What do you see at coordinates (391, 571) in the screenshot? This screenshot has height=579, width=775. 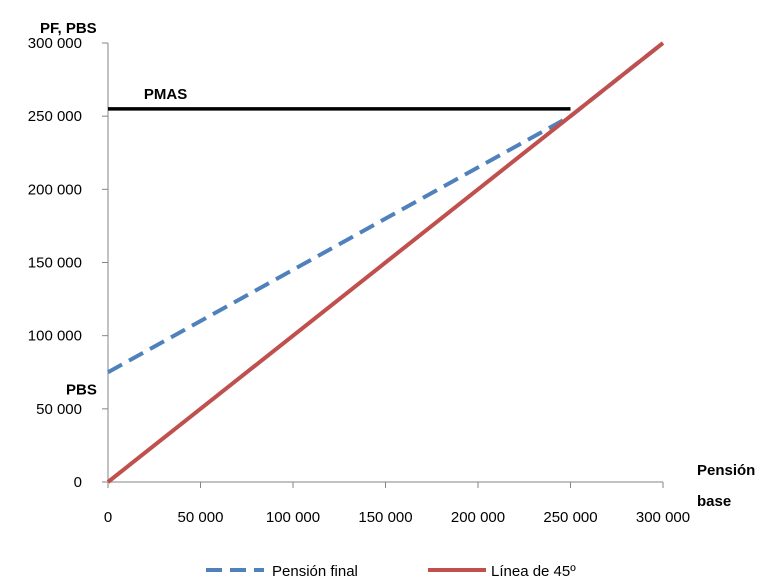 I see `legend: Pensión final Línea de 45º` at bounding box center [391, 571].